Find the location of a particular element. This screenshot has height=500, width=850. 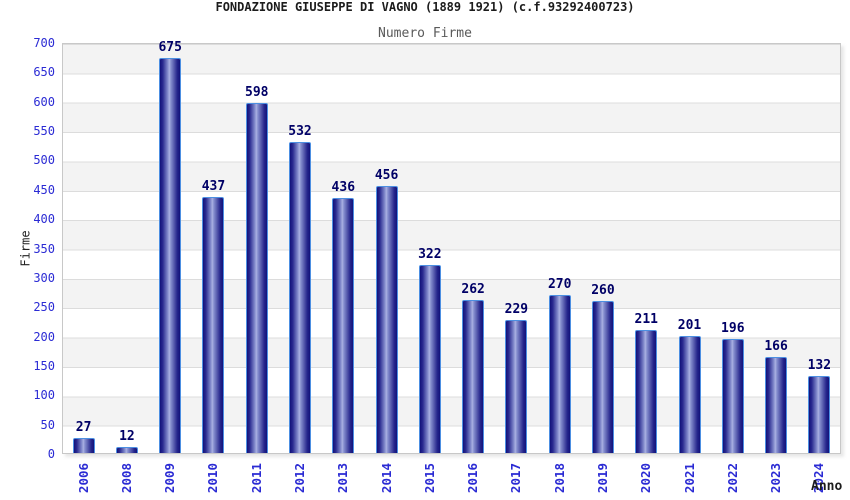

y-tick-label: 100 is located at coordinates (44, 395).